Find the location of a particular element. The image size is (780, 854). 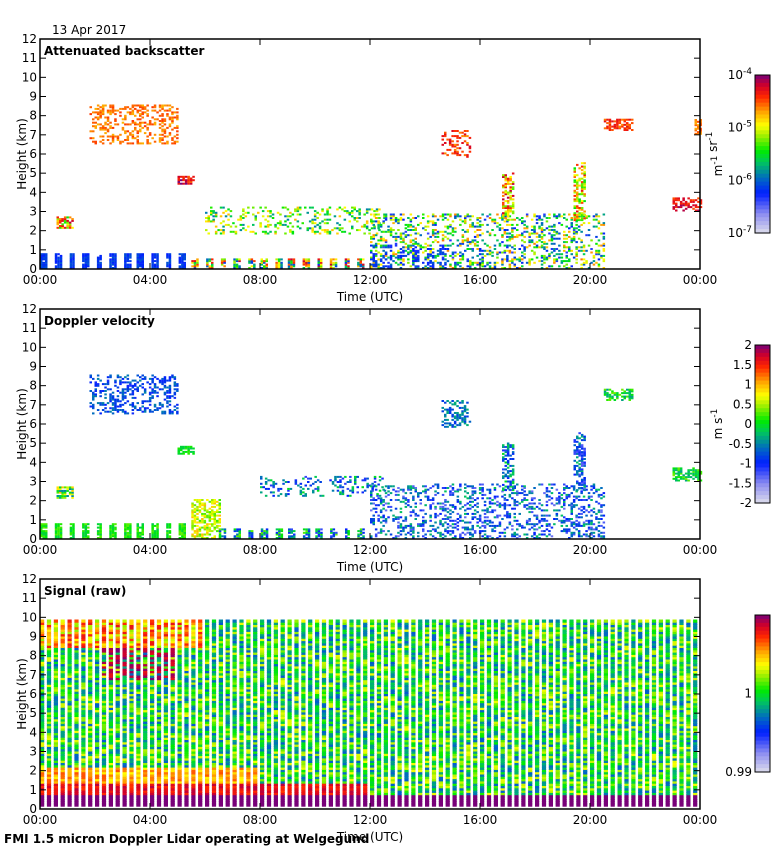

colorbar-tick-label: 10-7 is located at coordinates (740, 232).